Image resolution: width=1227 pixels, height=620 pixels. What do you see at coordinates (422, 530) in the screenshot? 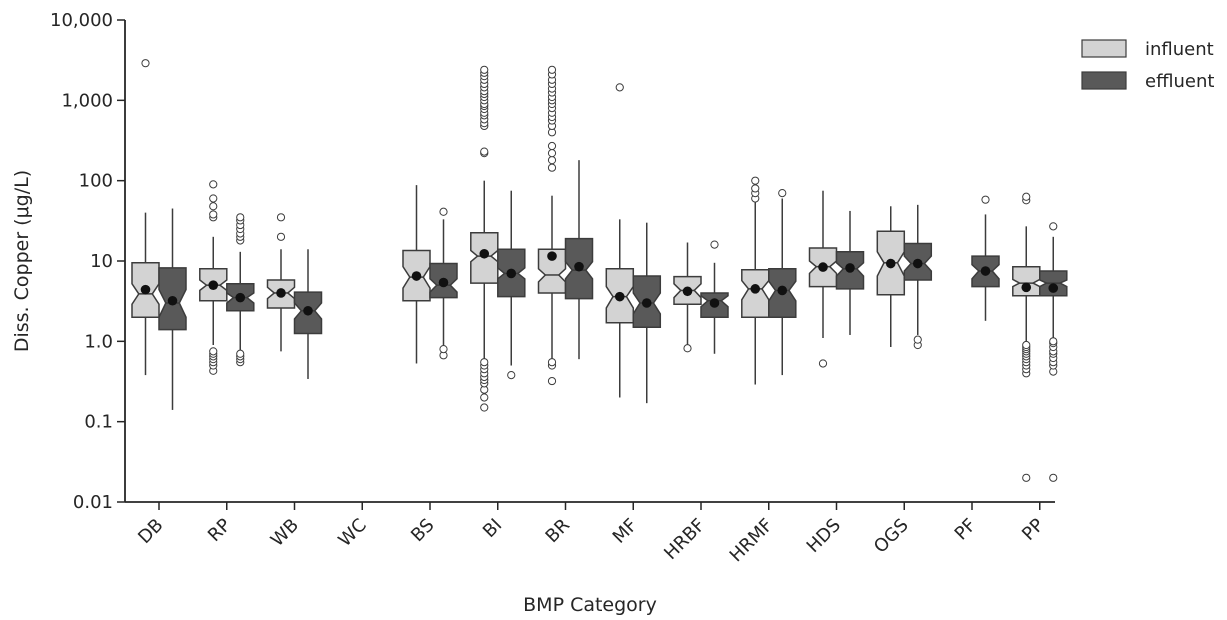
I see `x-tick-label: BS` at bounding box center [422, 530].